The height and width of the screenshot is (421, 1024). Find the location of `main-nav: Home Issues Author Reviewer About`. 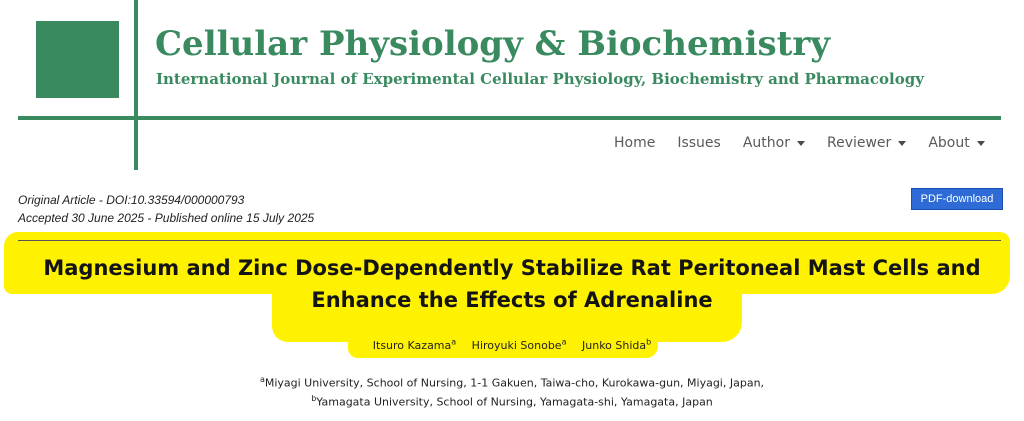

main-nav: Home Issues Author Reviewer About is located at coordinates (799, 143).